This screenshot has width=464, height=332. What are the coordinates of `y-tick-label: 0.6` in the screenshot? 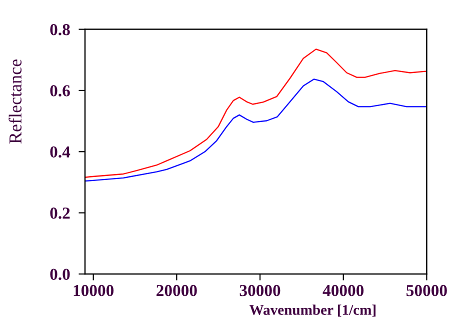 It's located at (60, 90).